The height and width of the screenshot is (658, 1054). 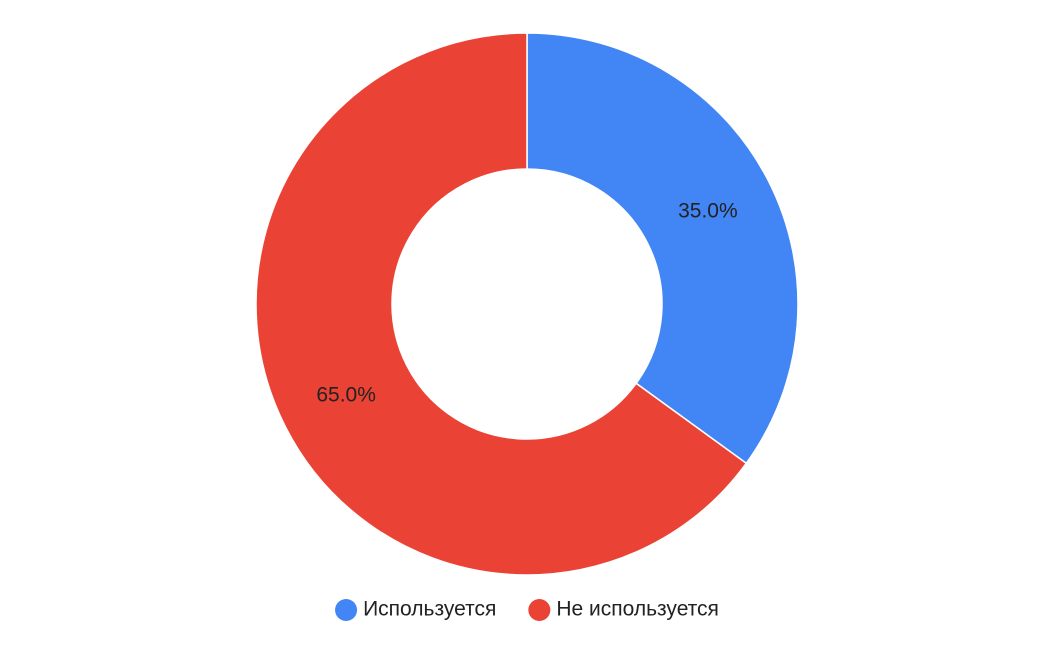 What do you see at coordinates (637, 609) in the screenshot?
I see `legend-label: Не используется` at bounding box center [637, 609].